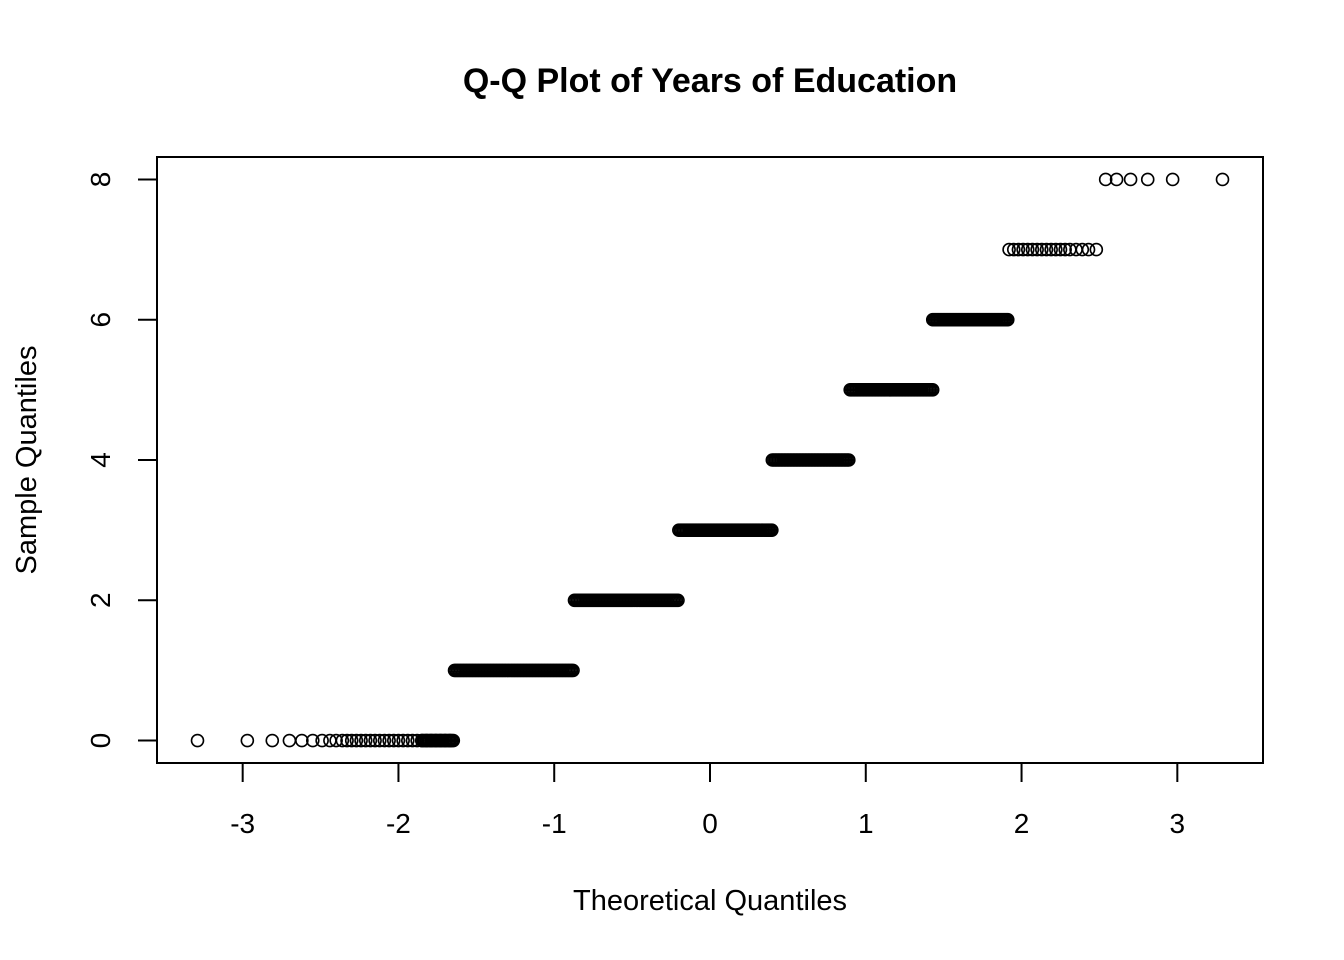  I want to click on y-tick-label: 8, so click(100, 180).